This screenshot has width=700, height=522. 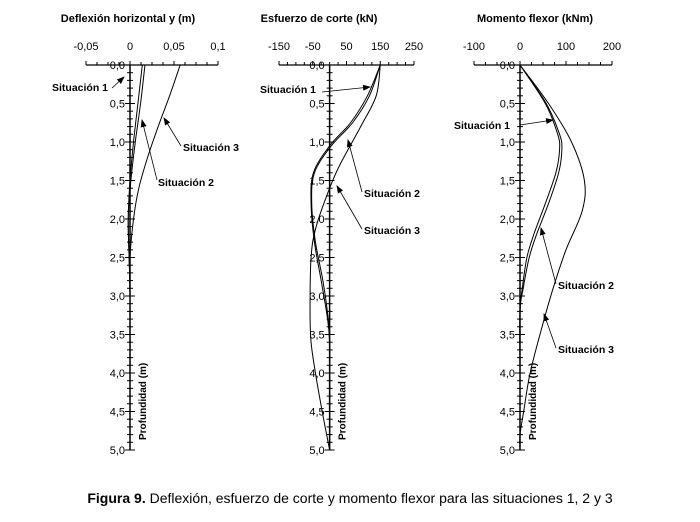 What do you see at coordinates (414, 47) in the screenshot?
I see `x-tick-label: 250` at bounding box center [414, 47].